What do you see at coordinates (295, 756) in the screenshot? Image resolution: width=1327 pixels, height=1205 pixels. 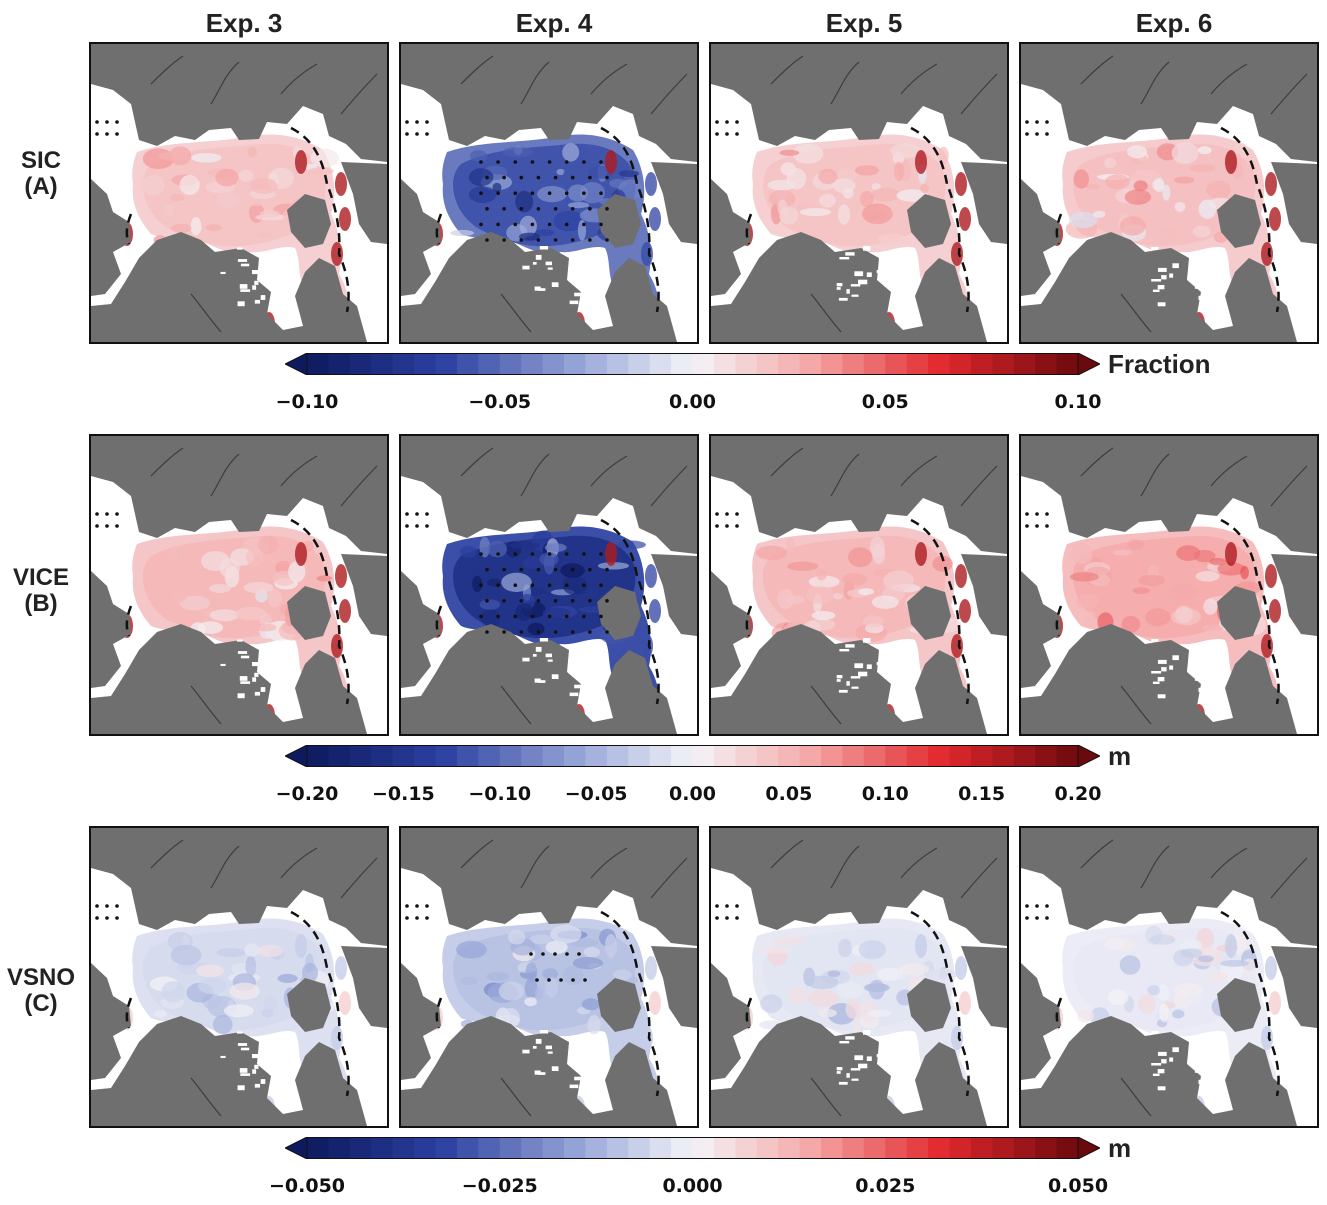 I see `colorbar-extend-min` at bounding box center [295, 756].